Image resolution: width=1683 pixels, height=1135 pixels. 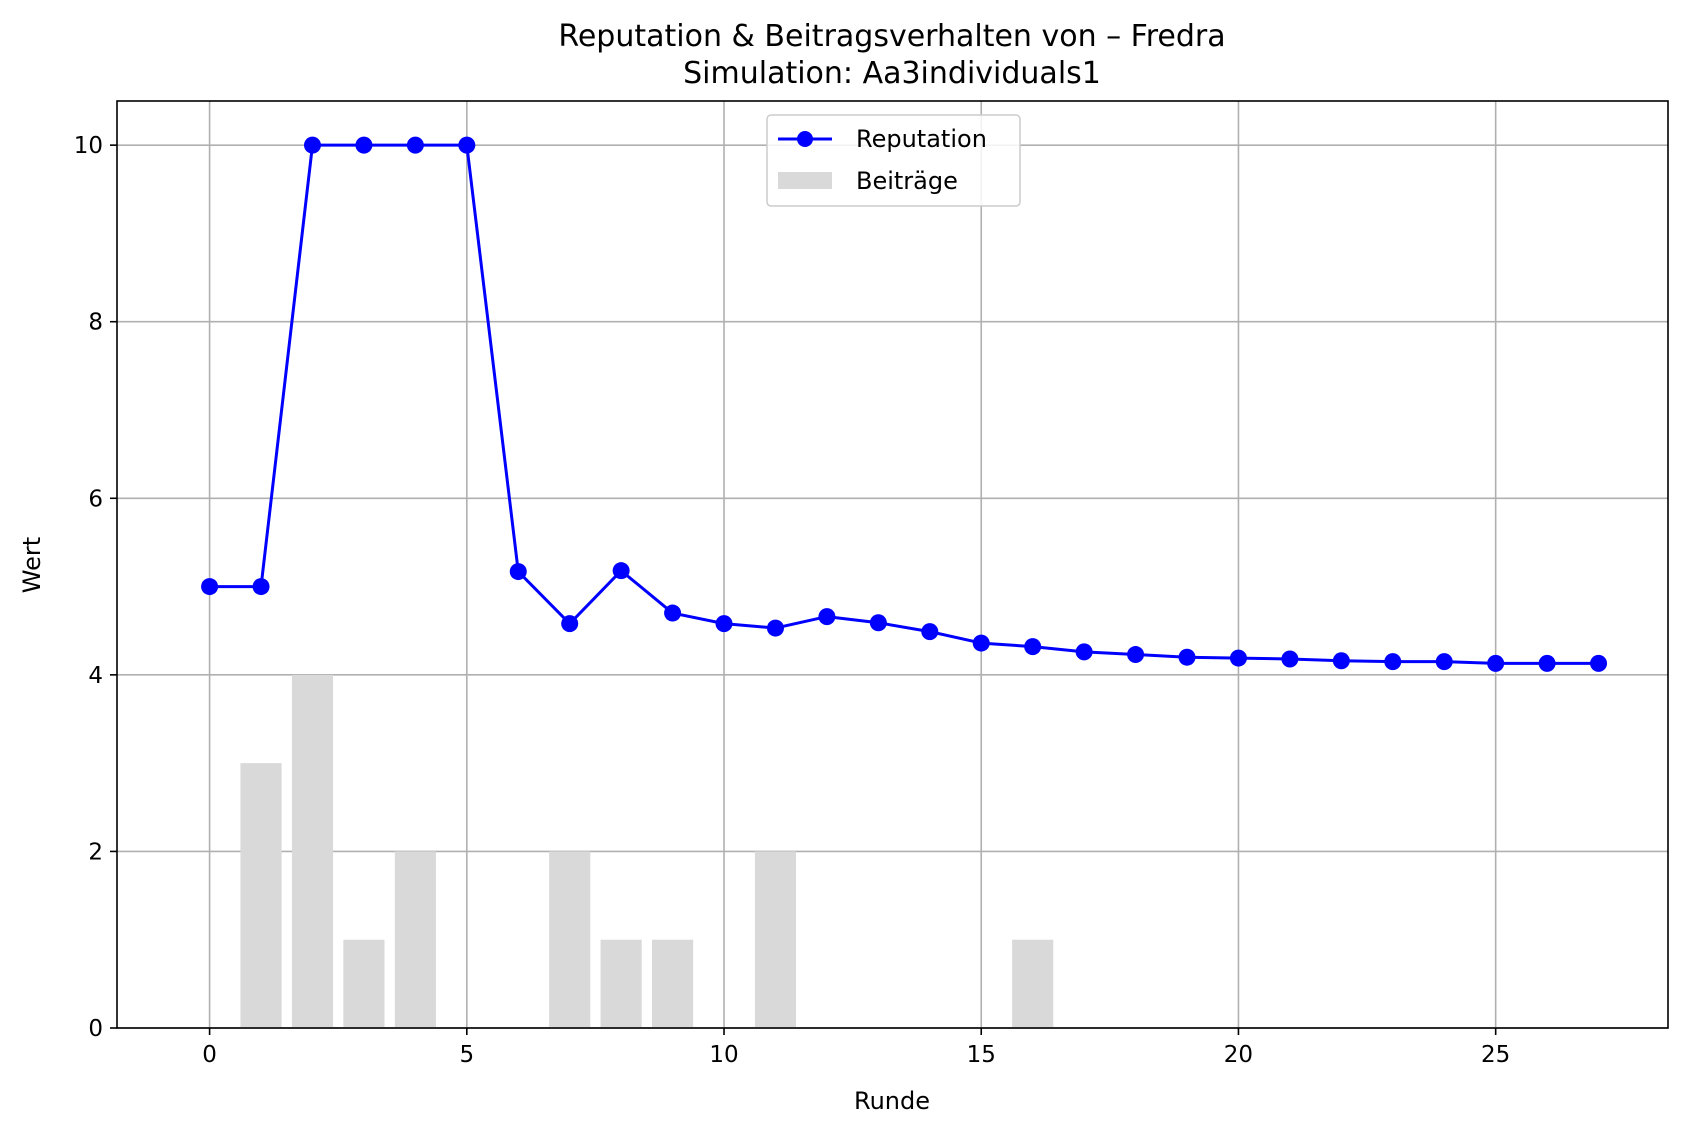 What do you see at coordinates (88, 146) in the screenshot?
I see `y-tick-label: 10` at bounding box center [88, 146].